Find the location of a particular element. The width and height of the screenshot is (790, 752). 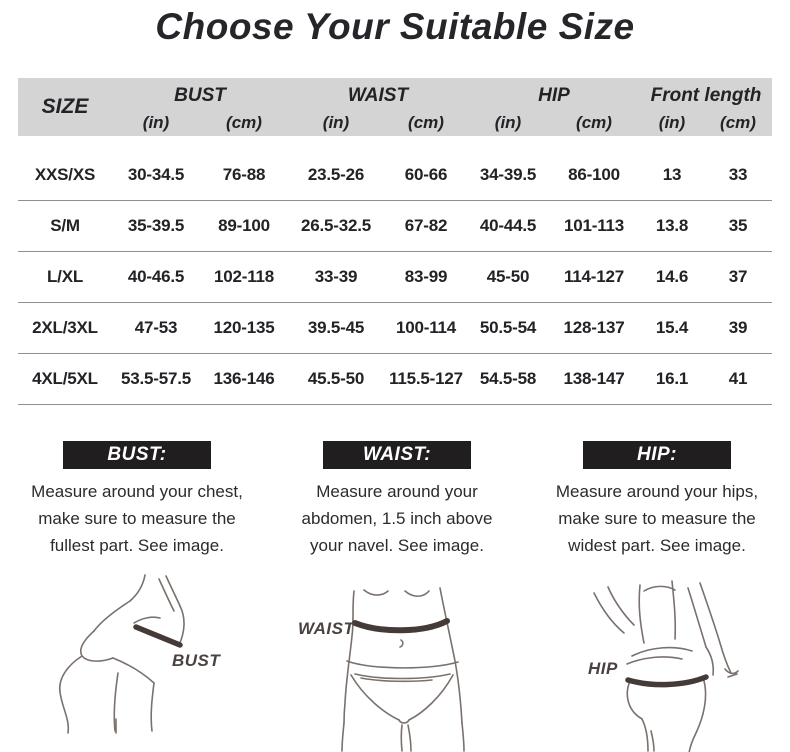

bust-figure-label: BUST is located at coordinates (196, 660).